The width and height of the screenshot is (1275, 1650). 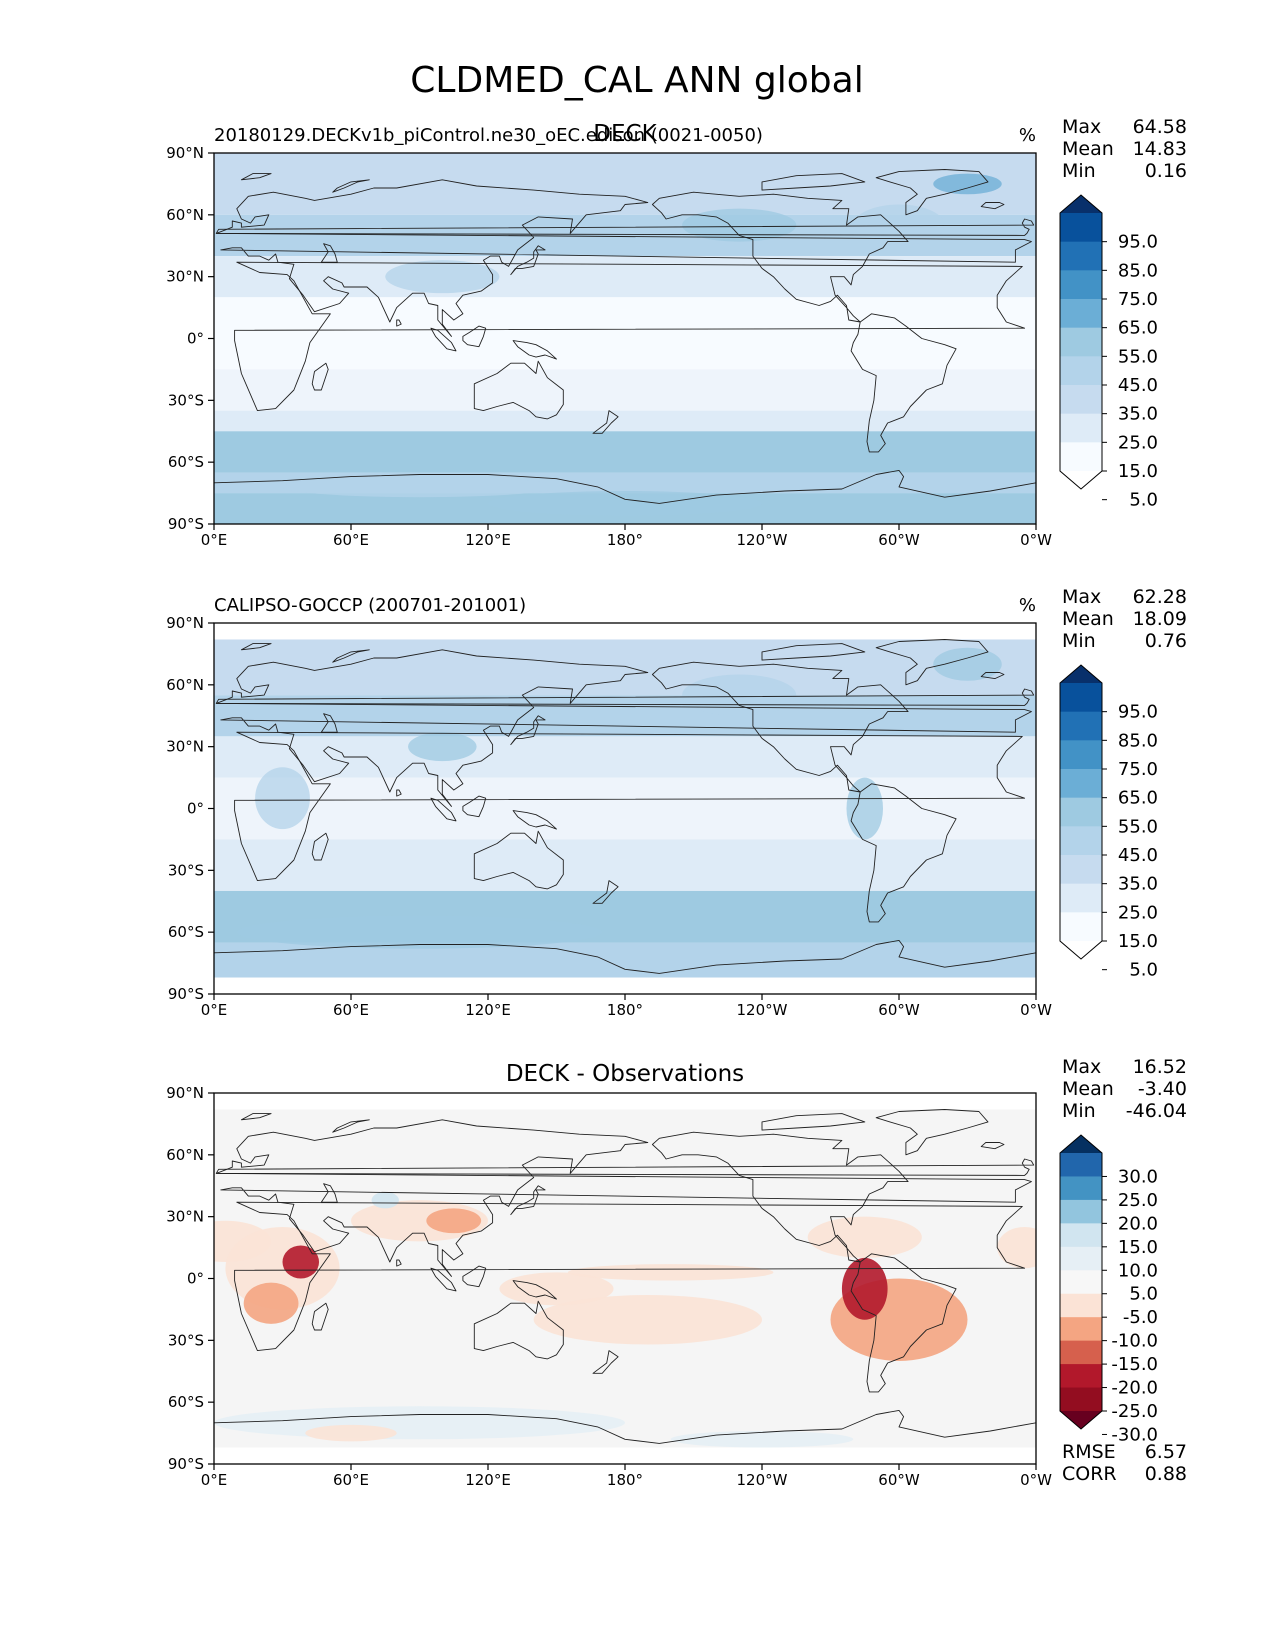 I want to click on panel-subtitle: CALIPSO-GOCCP (200701-201001), so click(x=370, y=605).